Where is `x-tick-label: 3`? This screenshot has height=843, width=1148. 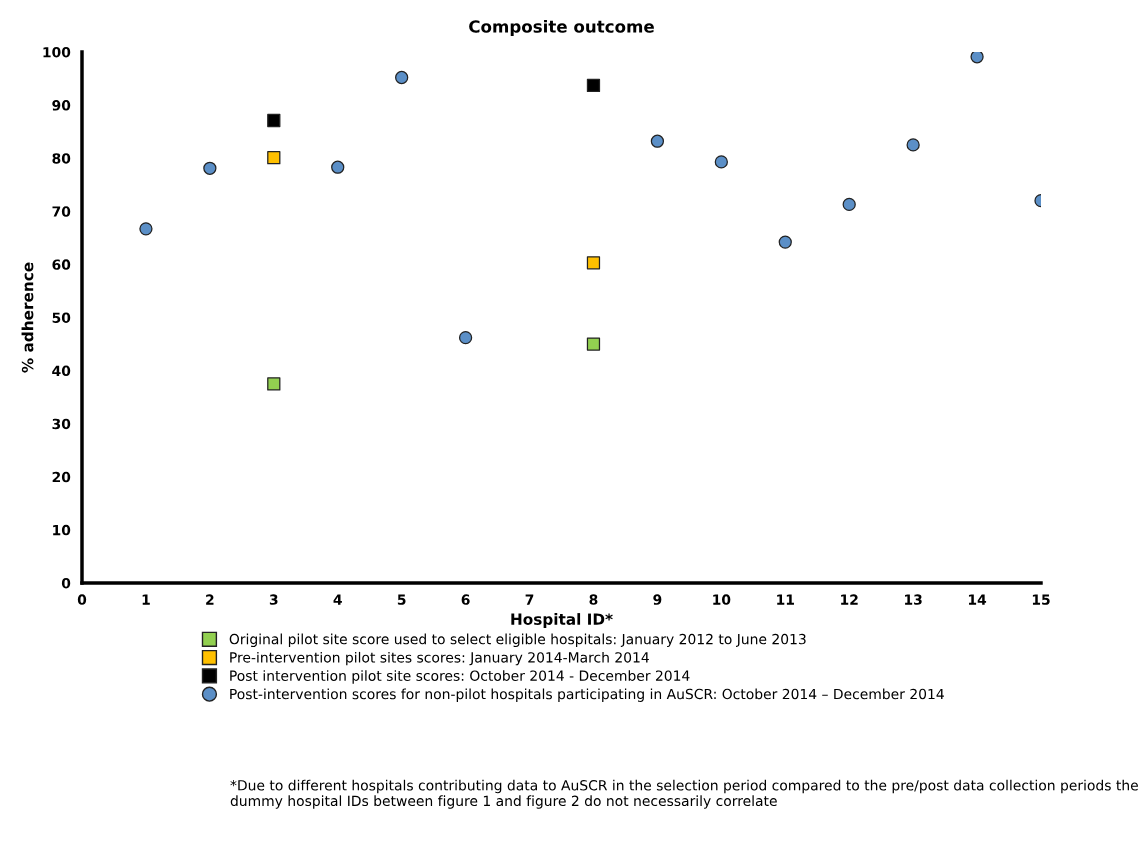 x-tick-label: 3 is located at coordinates (273, 599).